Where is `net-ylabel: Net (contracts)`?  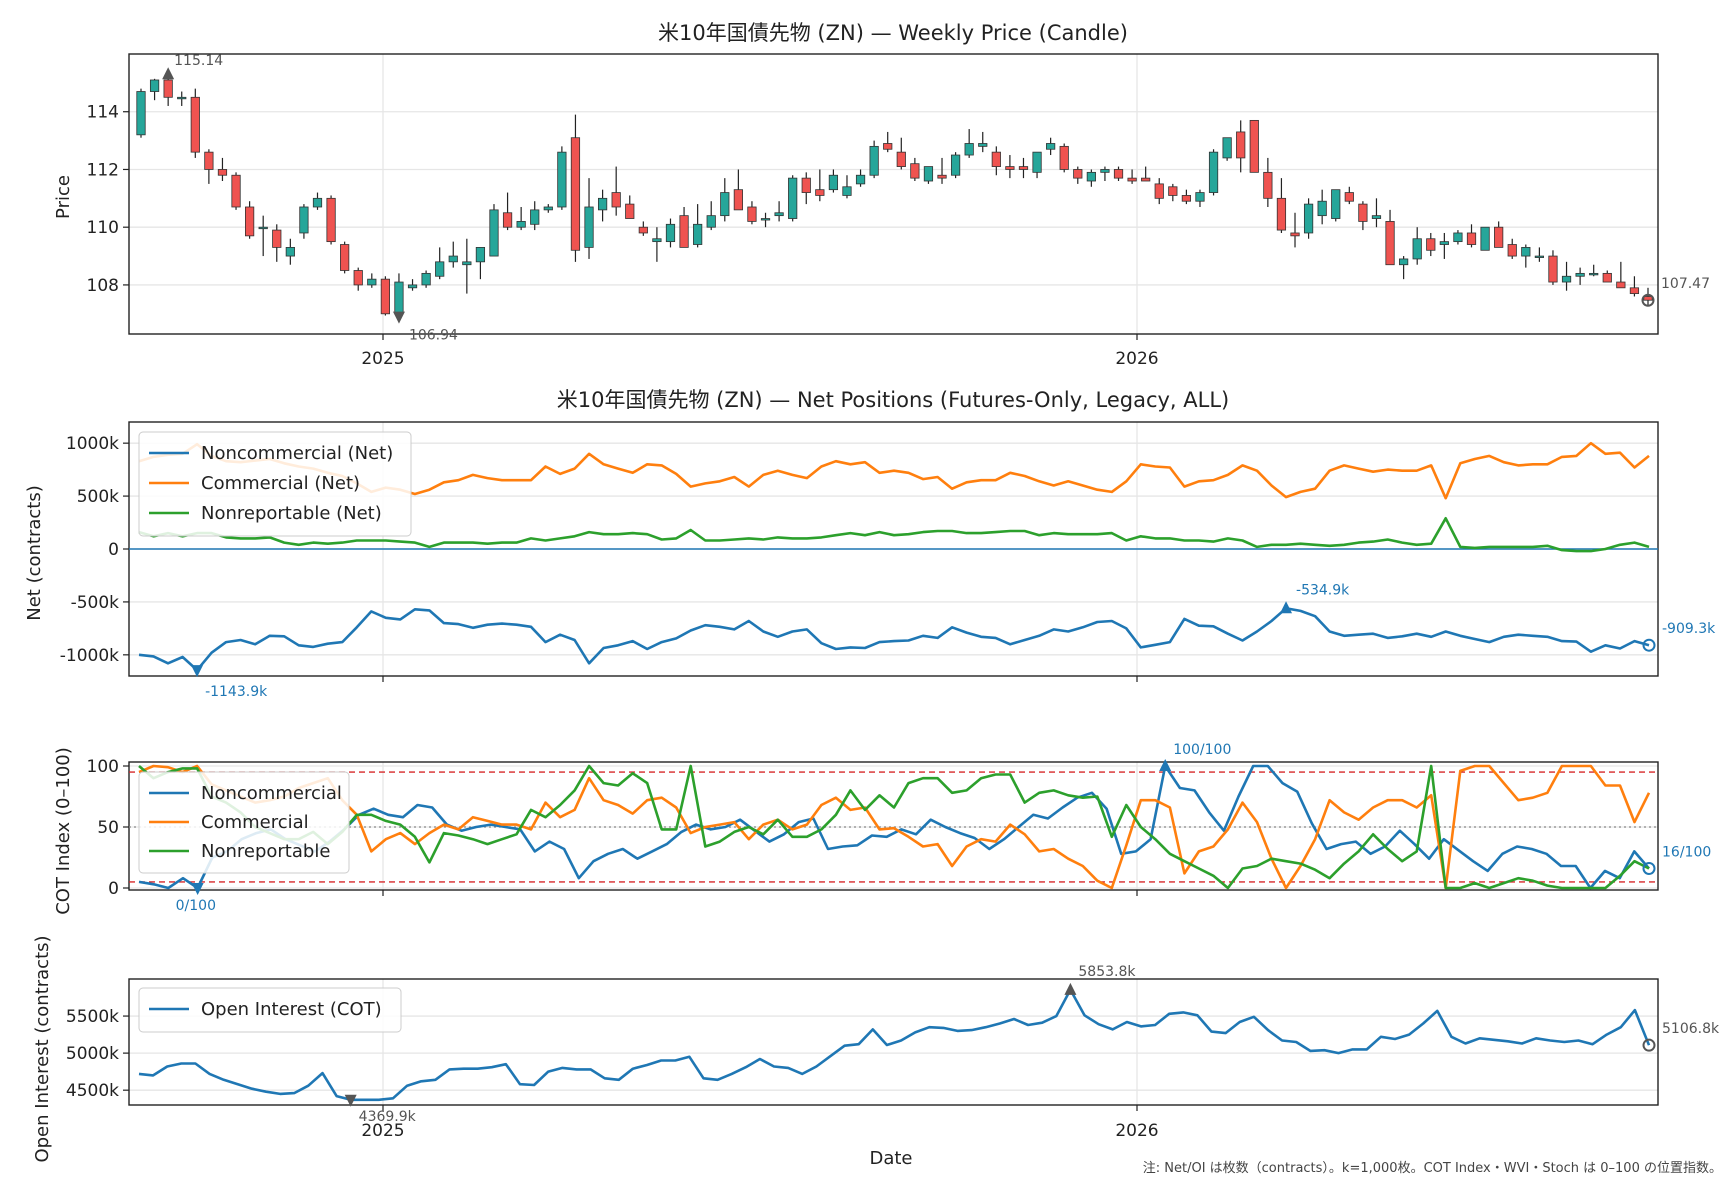
net-ylabel: Net (contracts) is located at coordinates (34, 553).